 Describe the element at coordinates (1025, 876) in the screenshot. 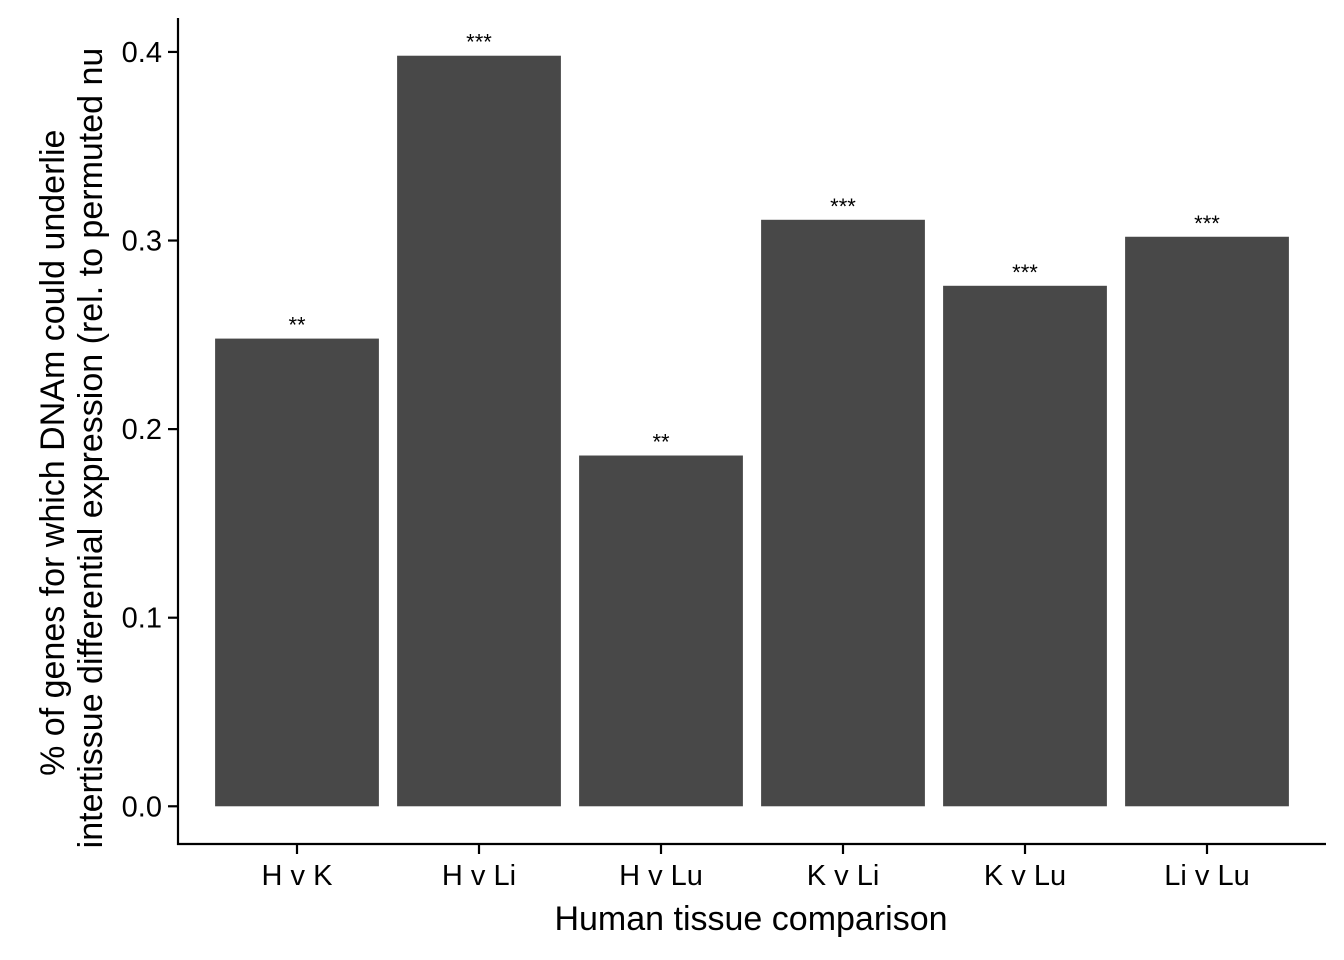

I see `x-tick-label-4: K v Lu` at that location.